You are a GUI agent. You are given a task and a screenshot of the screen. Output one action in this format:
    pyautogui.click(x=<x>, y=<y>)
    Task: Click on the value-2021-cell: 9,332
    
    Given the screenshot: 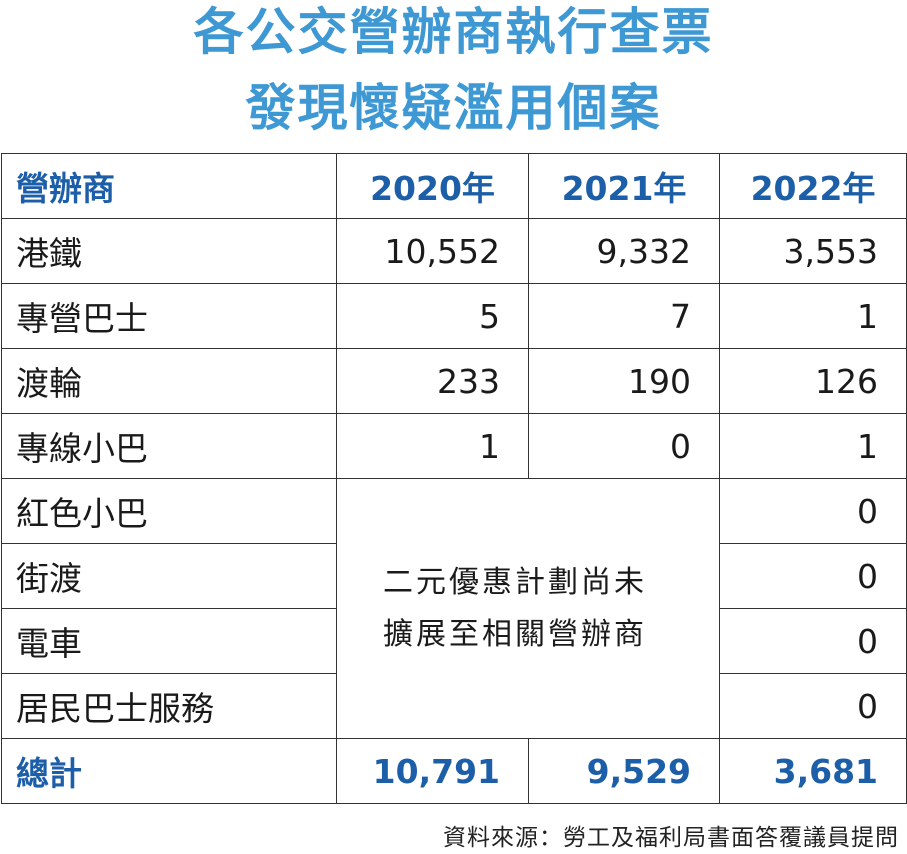 What is the action you would take?
    pyautogui.click(x=624, y=251)
    